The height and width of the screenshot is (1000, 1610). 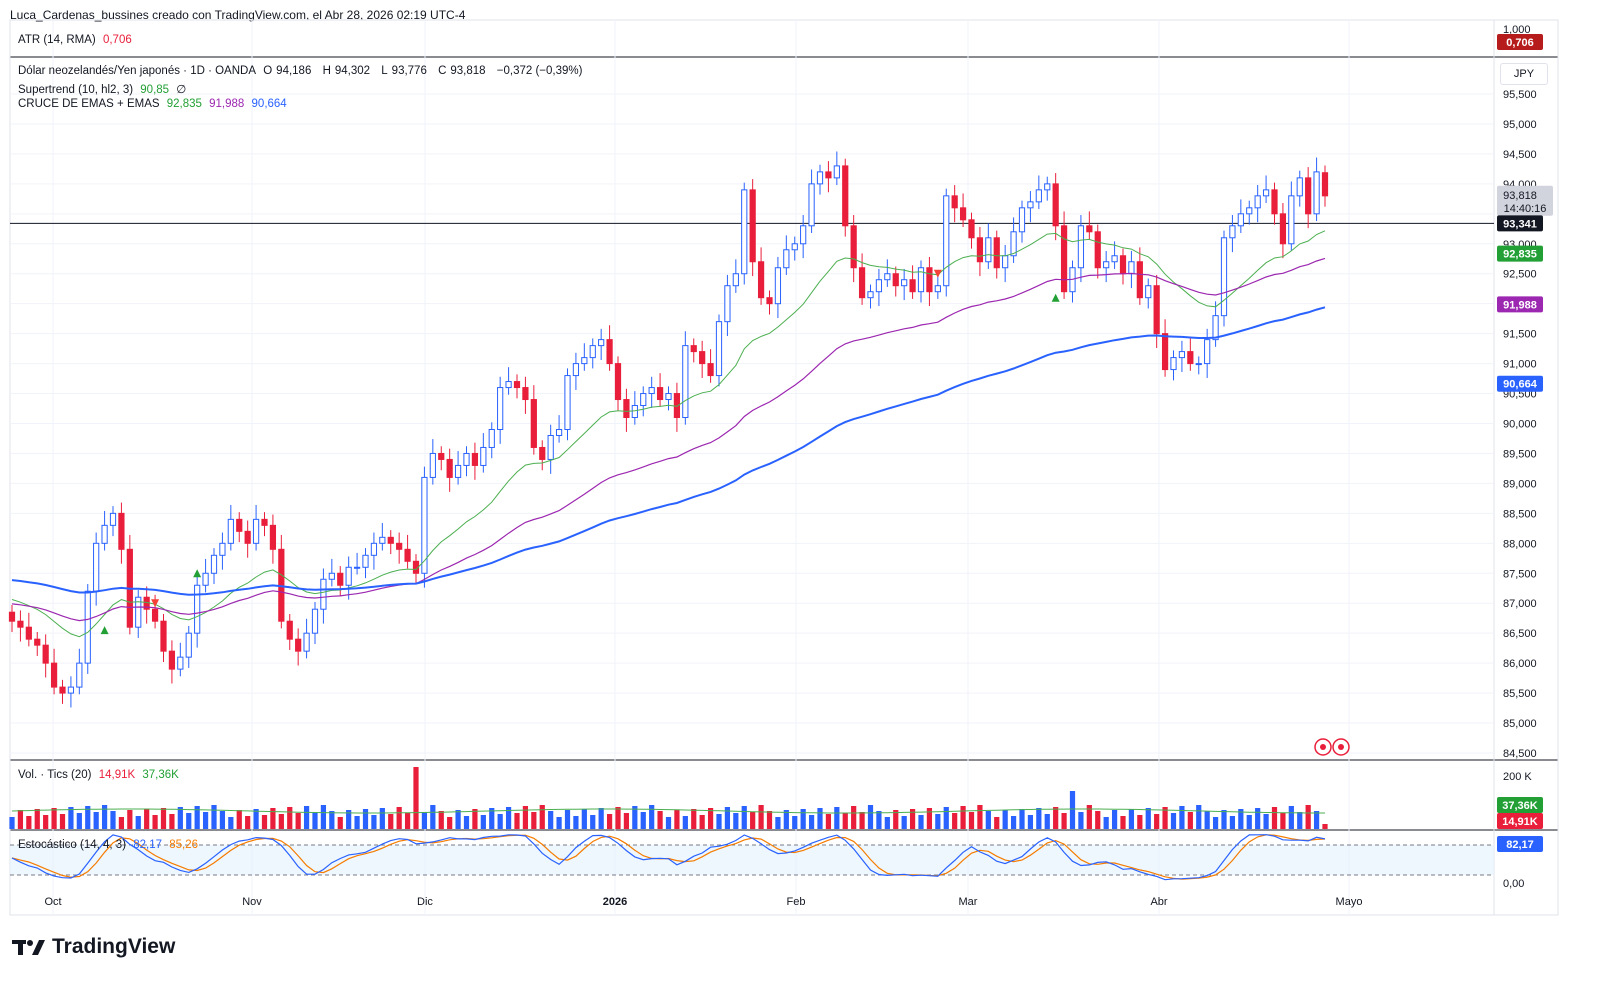 I want to click on stoch-legend: Estocástico (14, 4, 3) 82,17 85,26, so click(x=110, y=845).